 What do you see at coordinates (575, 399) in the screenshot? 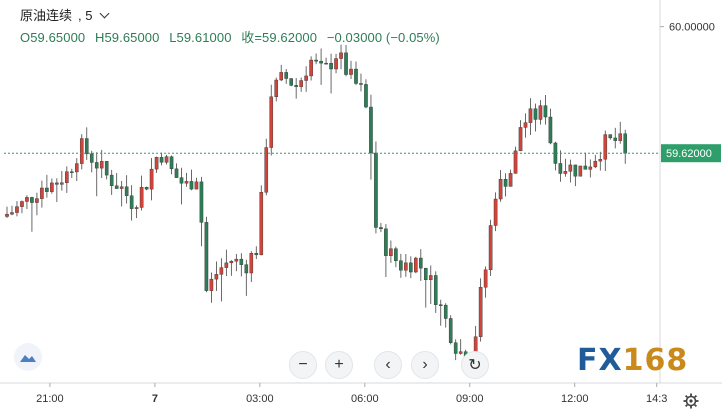
I see `time-tick-label: 12:00` at bounding box center [575, 399].